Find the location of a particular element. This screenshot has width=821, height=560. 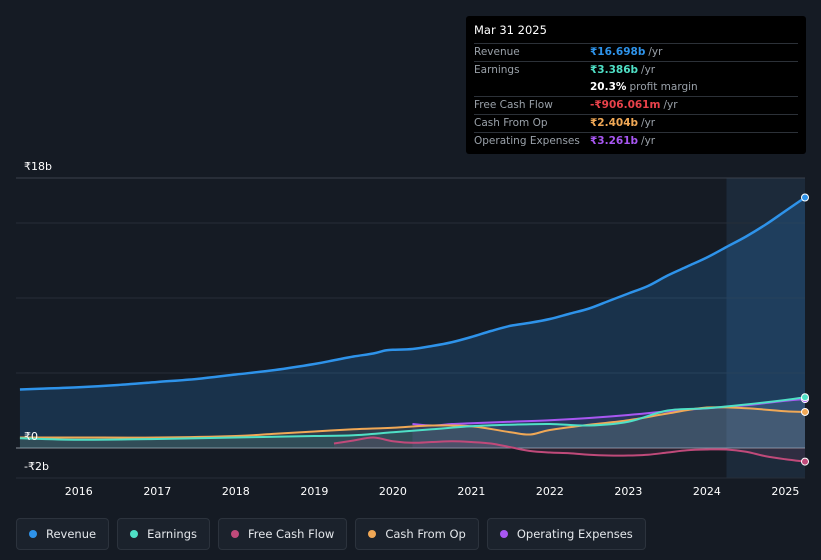

legend-item-earnings: Earnings is located at coordinates (163, 534).